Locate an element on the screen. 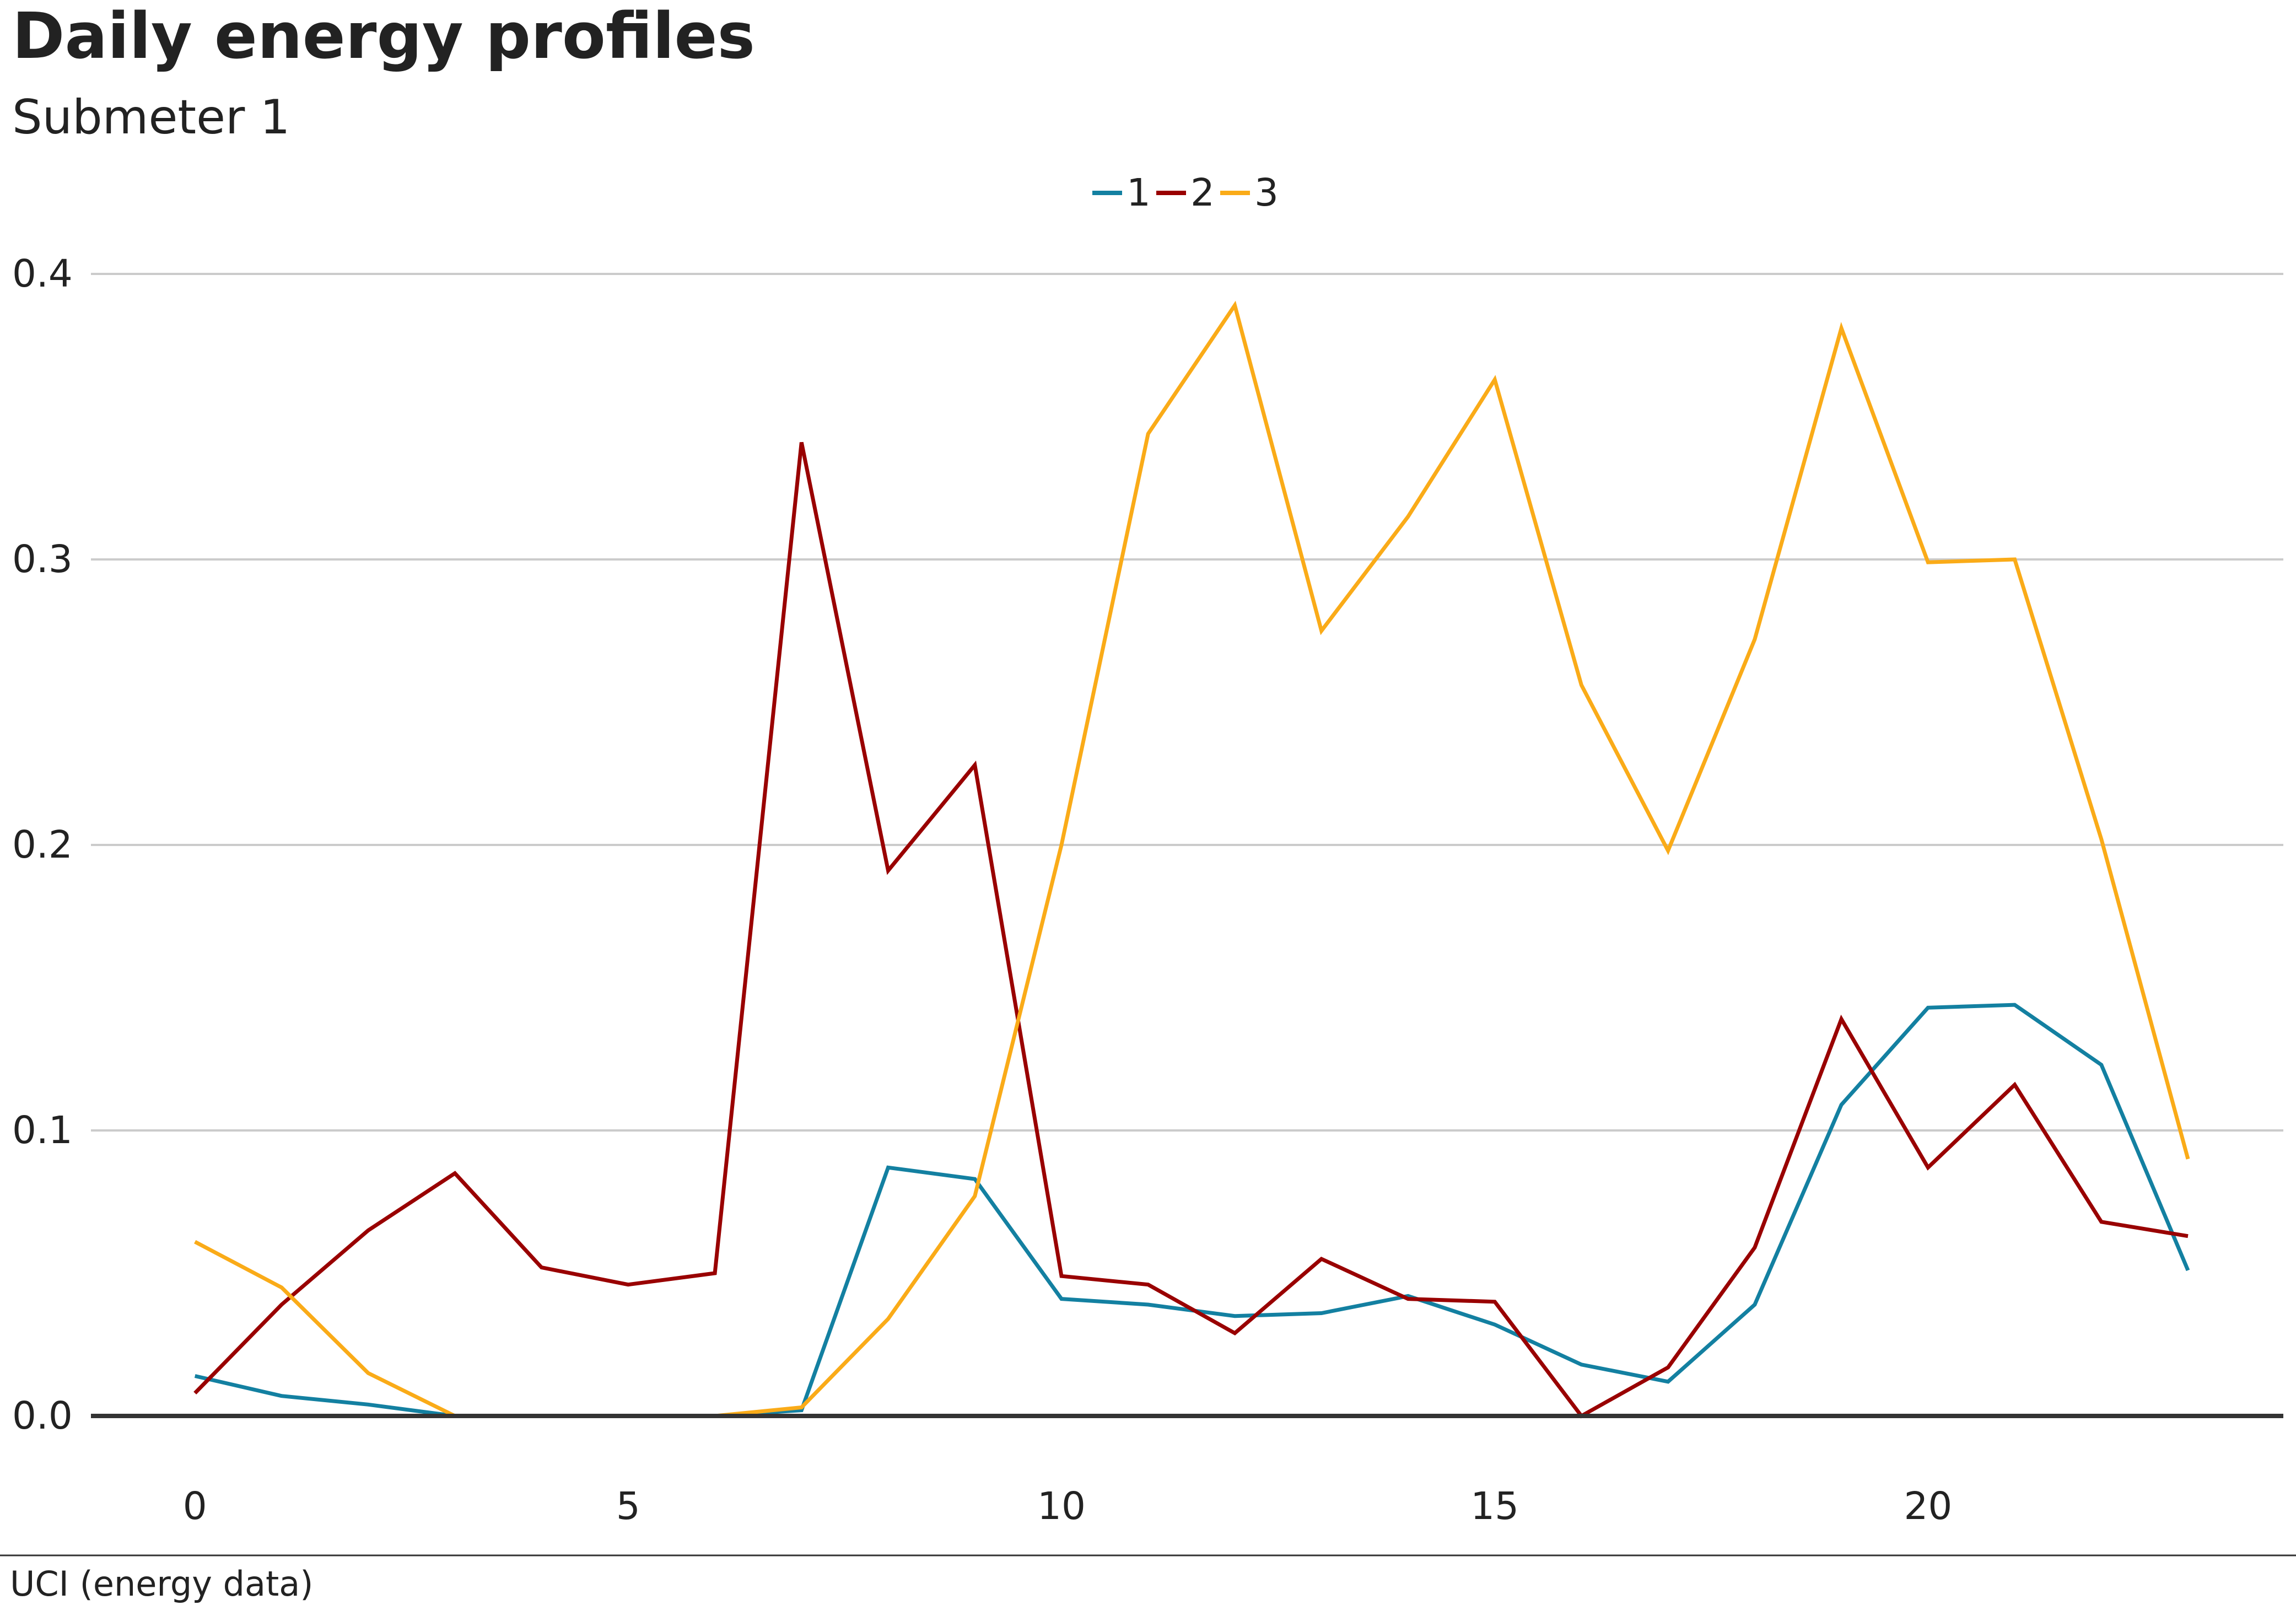  legend-label-1: 1 is located at coordinates (1139, 193).